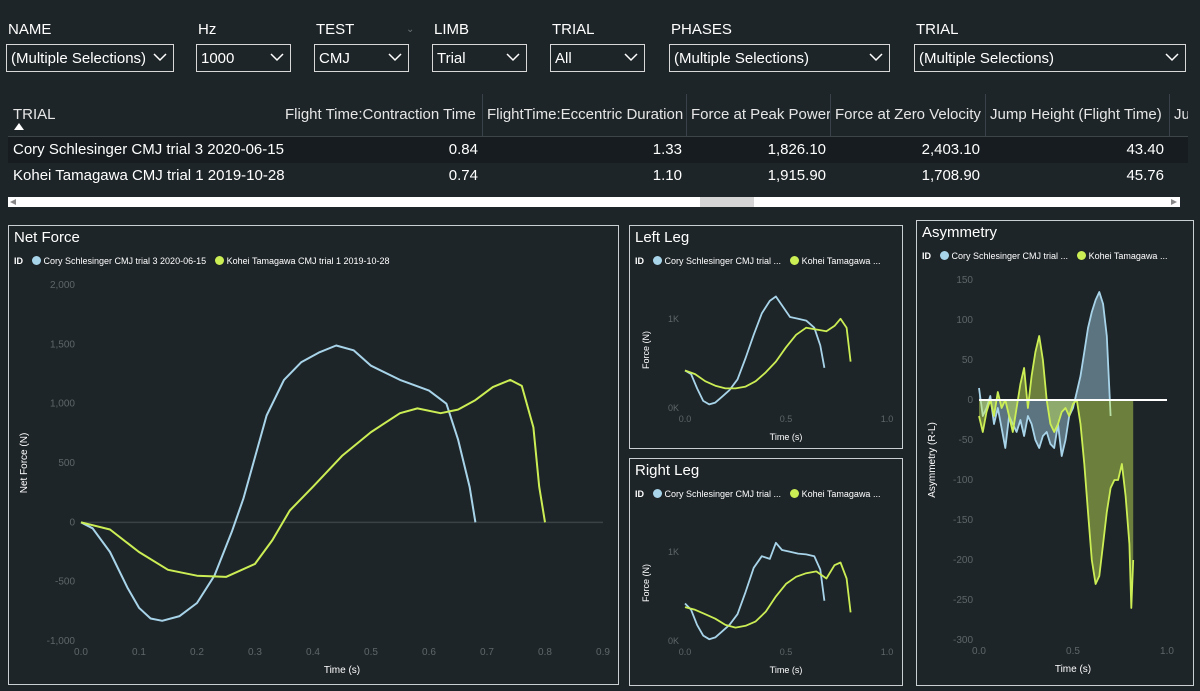 The height and width of the screenshot is (691, 1200). Describe the element at coordinates (727, 202) in the screenshot. I see `scrollbar-thumb` at that location.